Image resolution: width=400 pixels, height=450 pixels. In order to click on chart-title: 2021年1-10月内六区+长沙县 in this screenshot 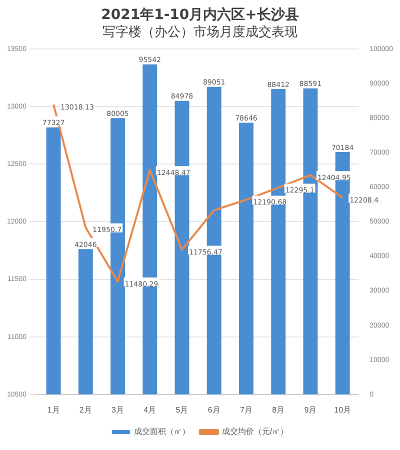, I will do `click(200, 15)`.